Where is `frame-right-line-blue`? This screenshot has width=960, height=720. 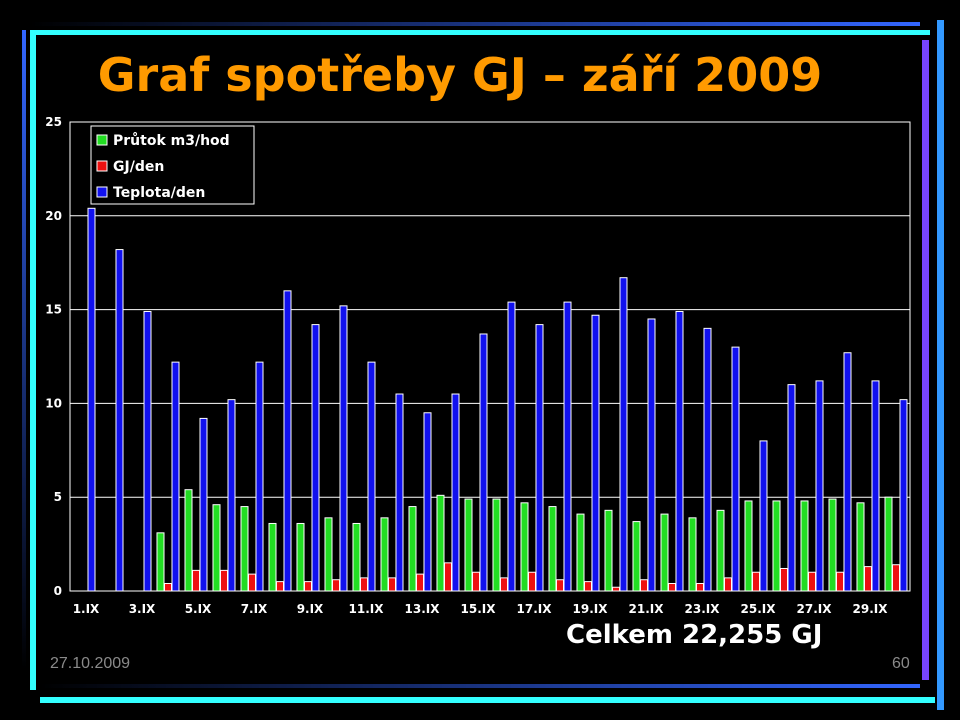 frame-right-line-blue is located at coordinates (940, 365).